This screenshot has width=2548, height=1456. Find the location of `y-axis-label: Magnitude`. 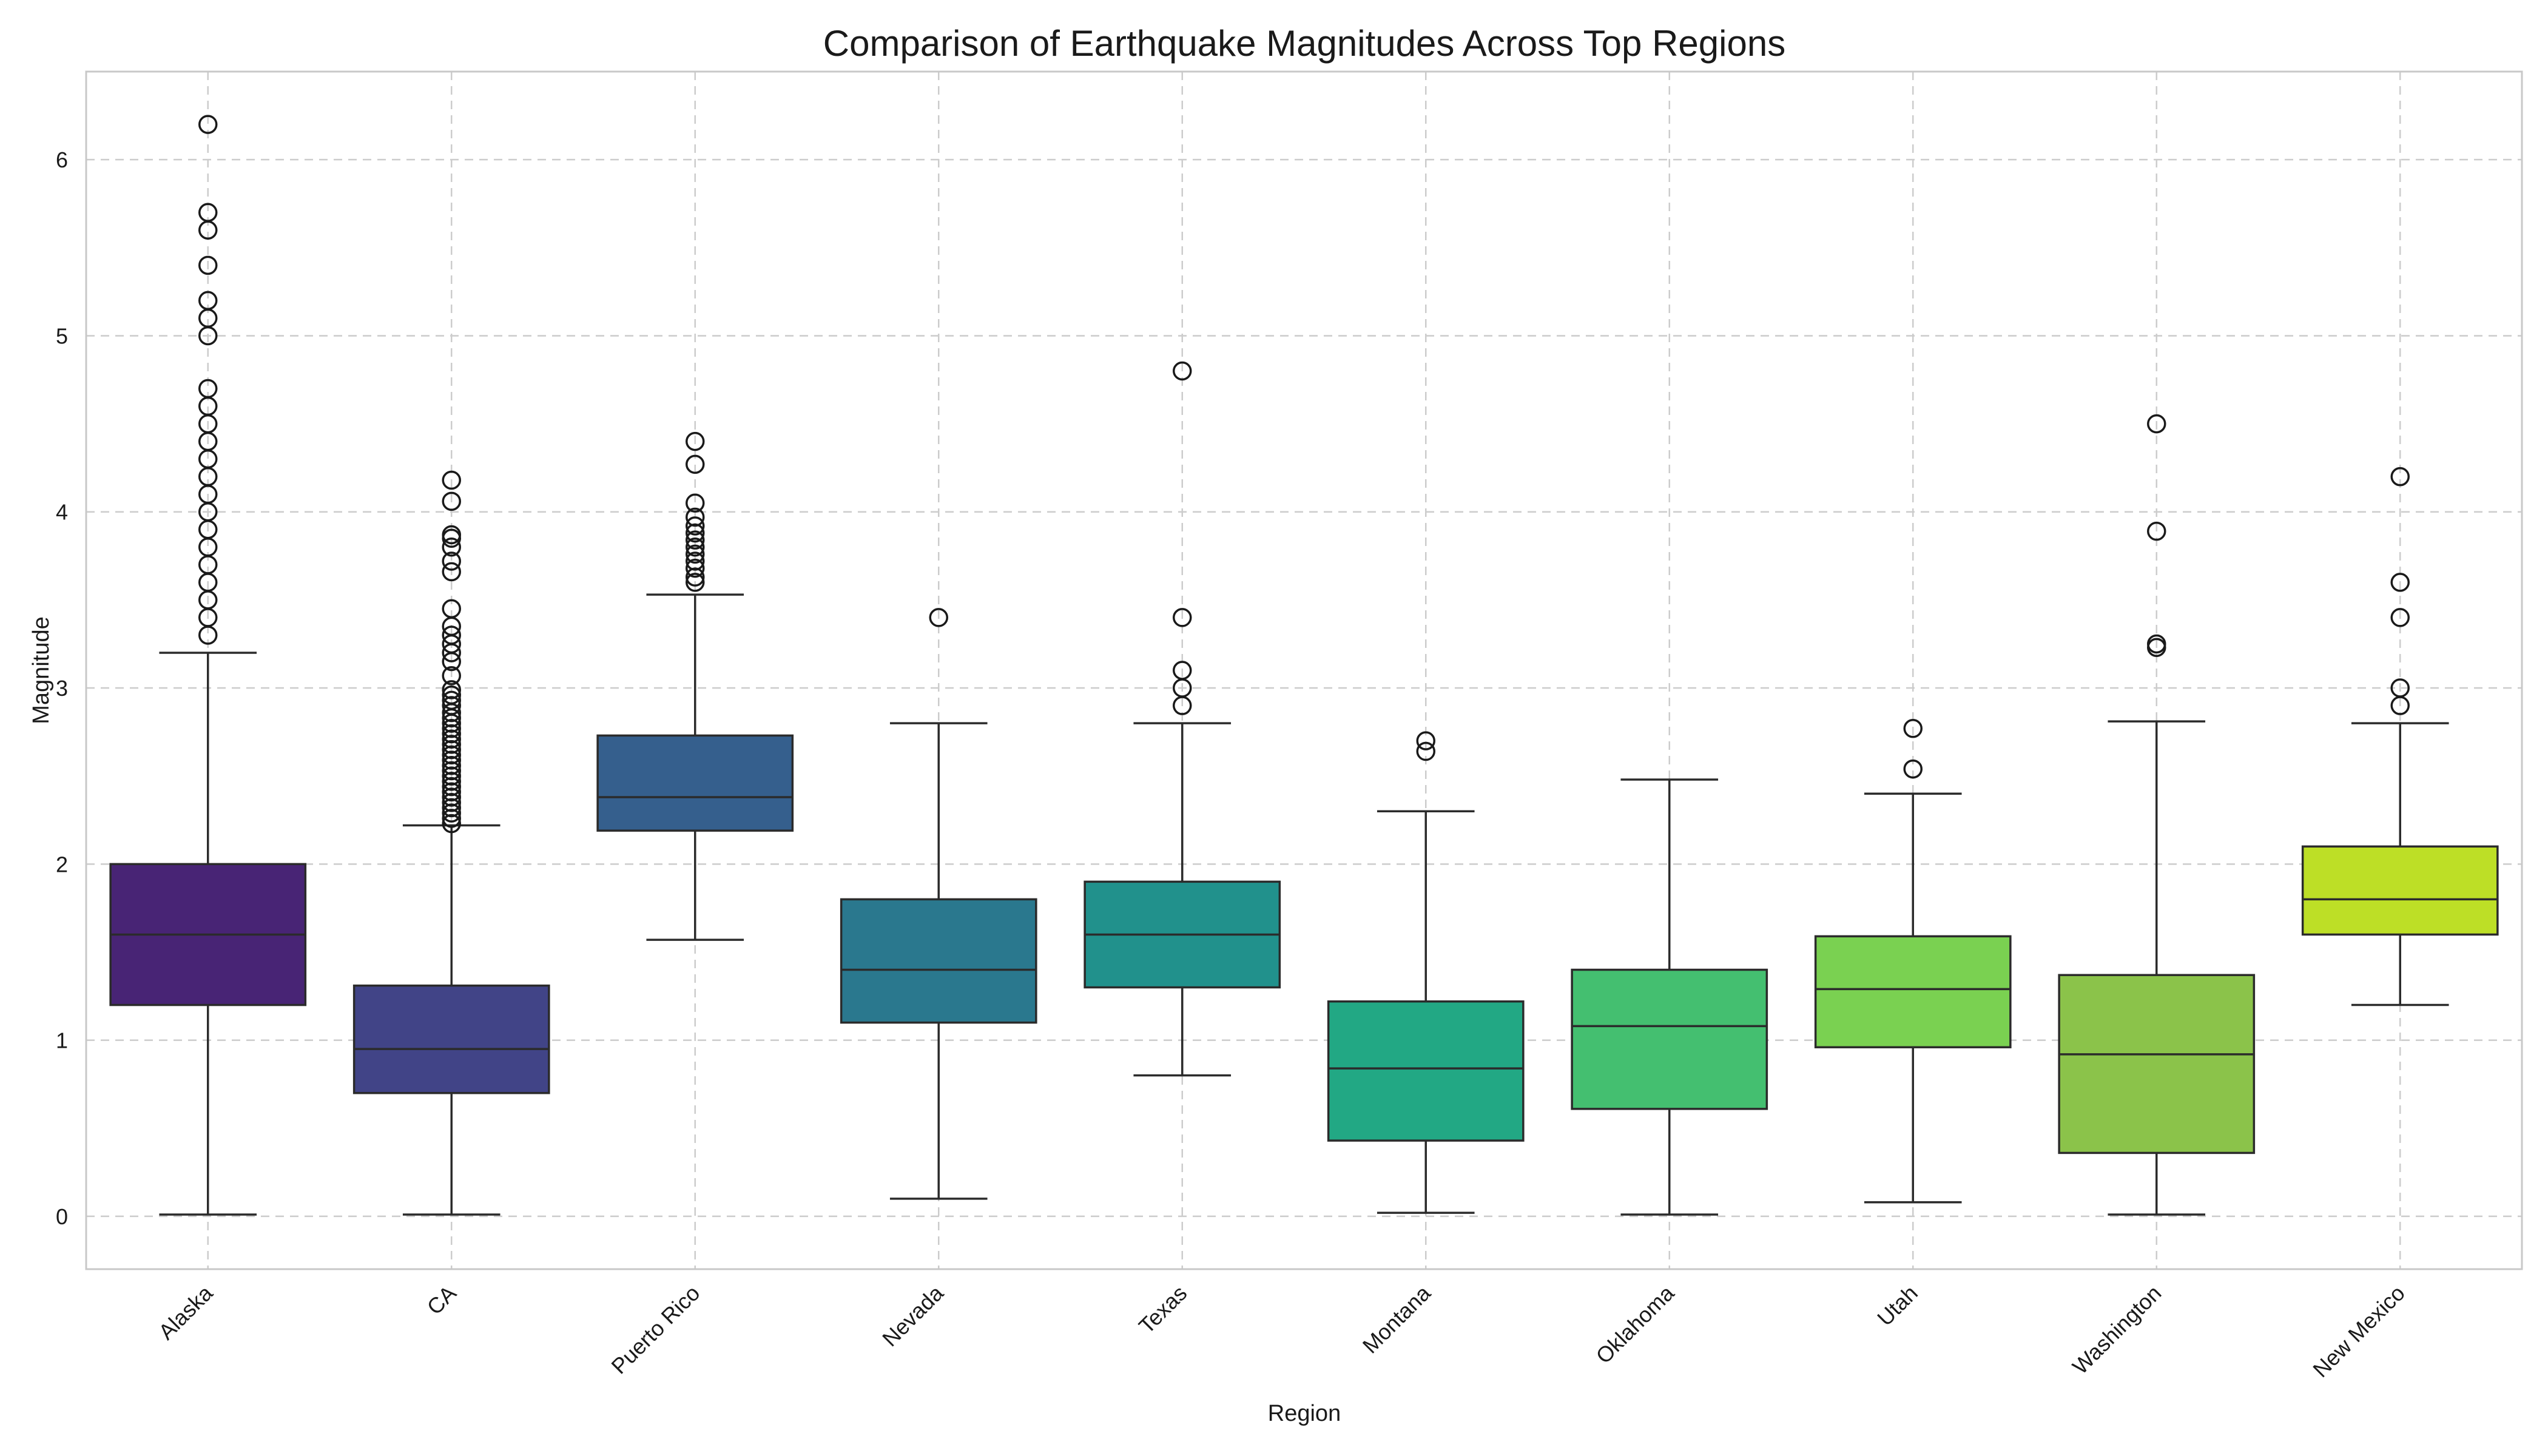

y-axis-label: Magnitude is located at coordinates (41, 670).